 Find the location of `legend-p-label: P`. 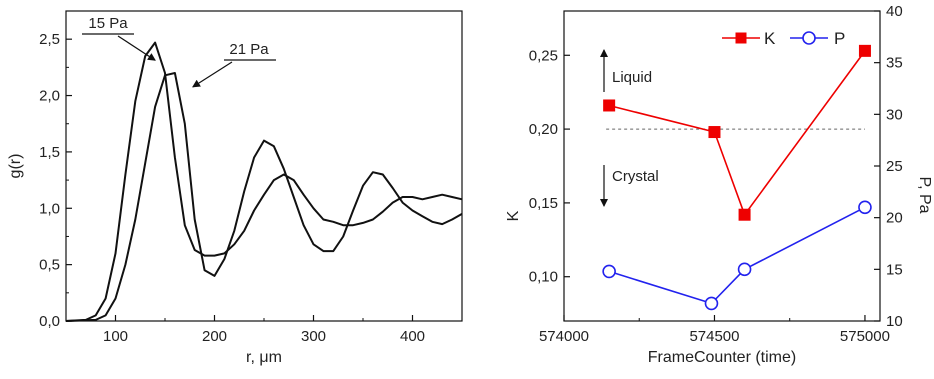

legend-p-label: P is located at coordinates (839, 38).